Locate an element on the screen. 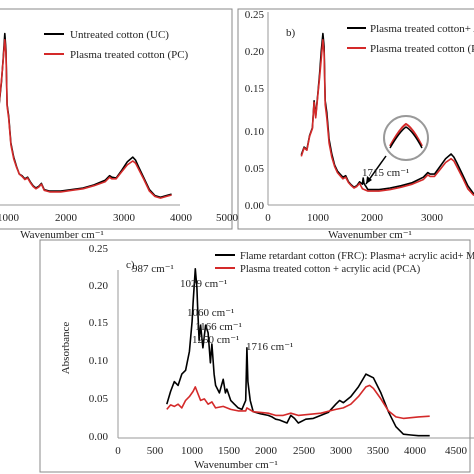 This screenshot has height=474, width=474. panel-c-y-axis-title: Absorbance is located at coordinates (66, 348).